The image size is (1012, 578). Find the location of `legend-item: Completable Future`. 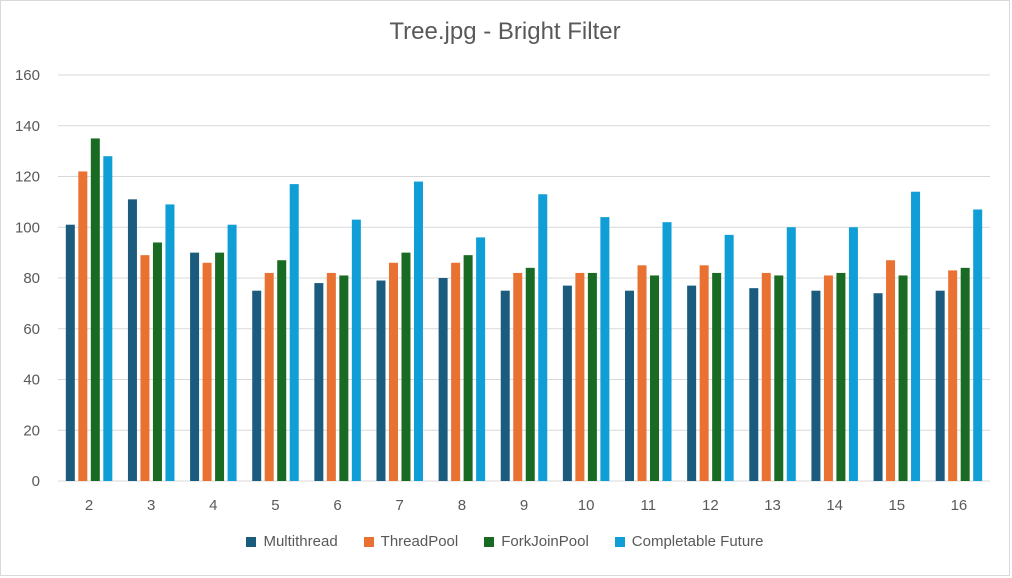

legend-item: Completable Future is located at coordinates (689, 541).